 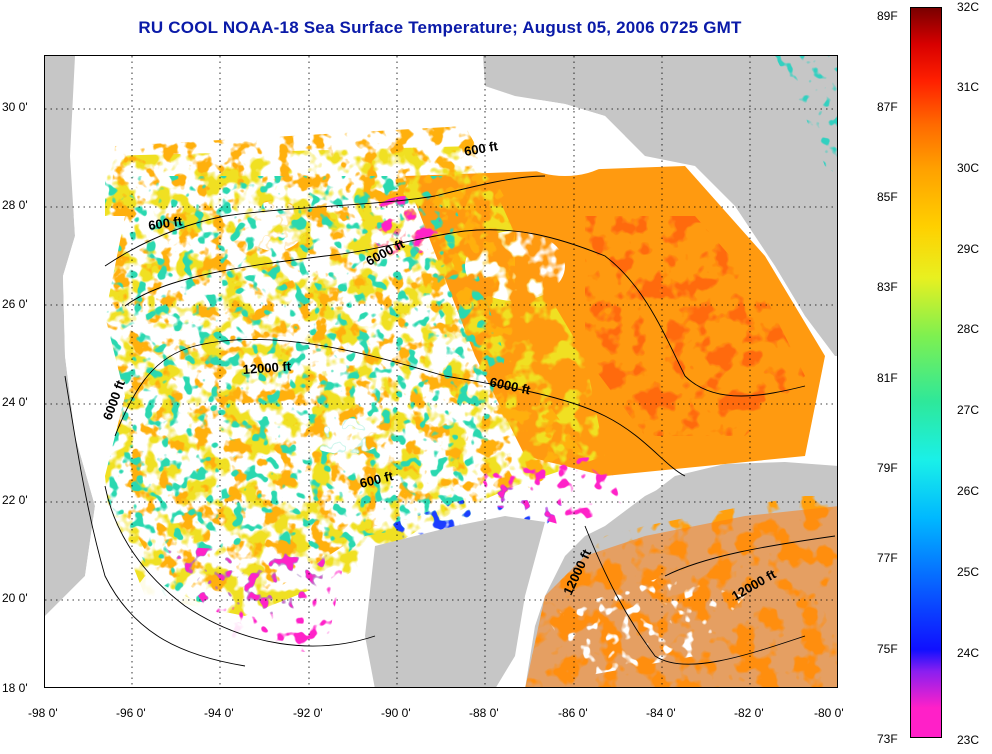 What do you see at coordinates (219, 713) in the screenshot?
I see `lon-label: -94 0'` at bounding box center [219, 713].